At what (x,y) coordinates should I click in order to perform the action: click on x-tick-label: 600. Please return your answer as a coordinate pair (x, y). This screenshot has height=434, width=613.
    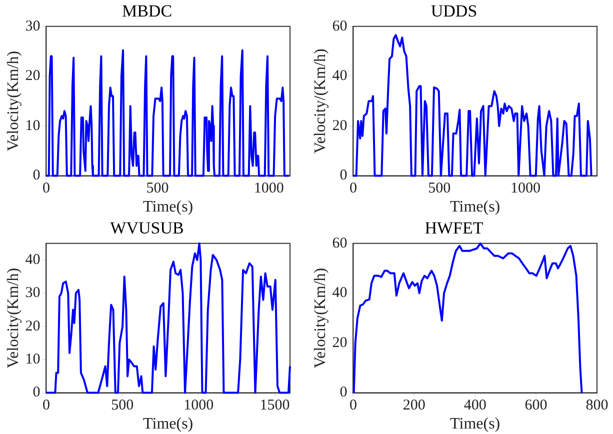
    Looking at the image, I should click on (536, 406).